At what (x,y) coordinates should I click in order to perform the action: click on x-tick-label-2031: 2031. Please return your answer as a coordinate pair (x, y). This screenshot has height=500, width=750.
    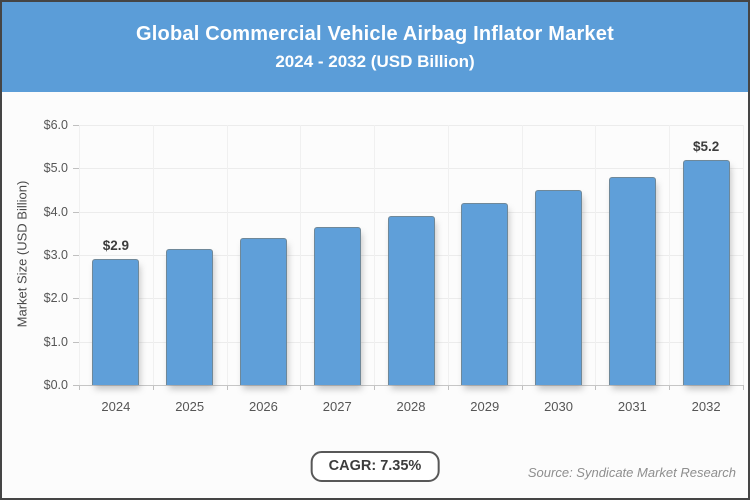
    Looking at the image, I should click on (632, 406).